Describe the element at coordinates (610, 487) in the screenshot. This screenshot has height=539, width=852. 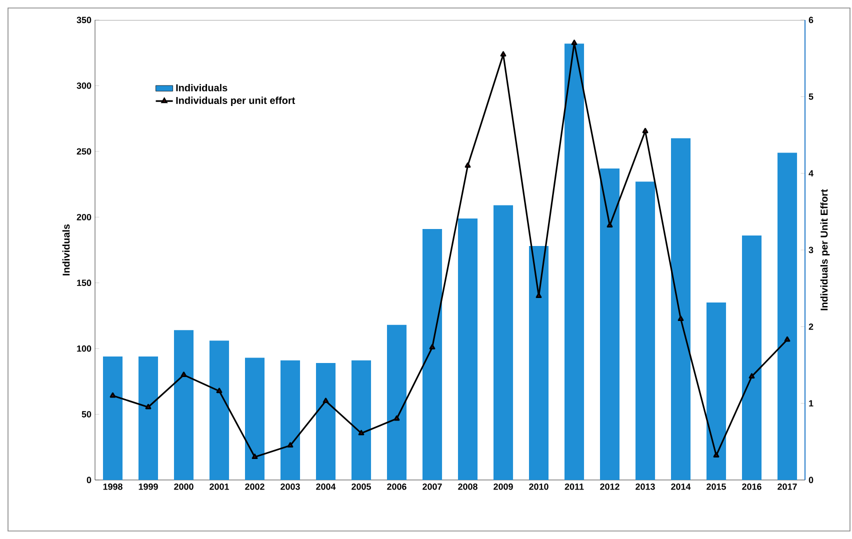
I see `x-tick-label: 2012` at that location.